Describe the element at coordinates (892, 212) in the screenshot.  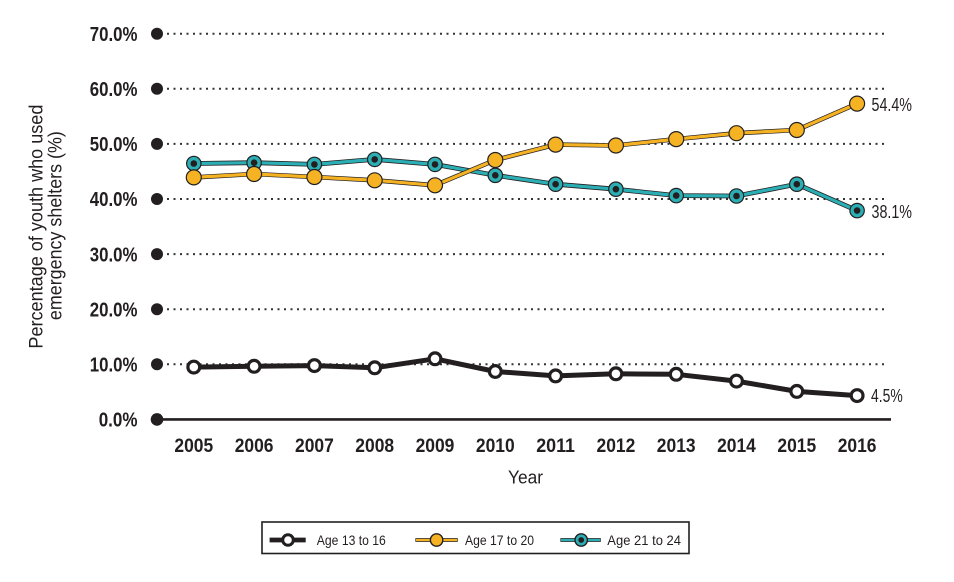
I see `svg-text: 38.1%` at that location.